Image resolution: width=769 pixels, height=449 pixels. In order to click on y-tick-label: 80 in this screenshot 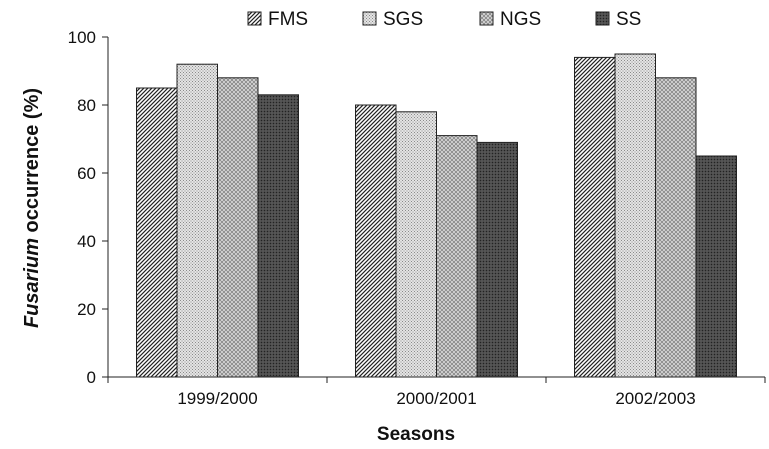, I will do `click(86, 105)`.